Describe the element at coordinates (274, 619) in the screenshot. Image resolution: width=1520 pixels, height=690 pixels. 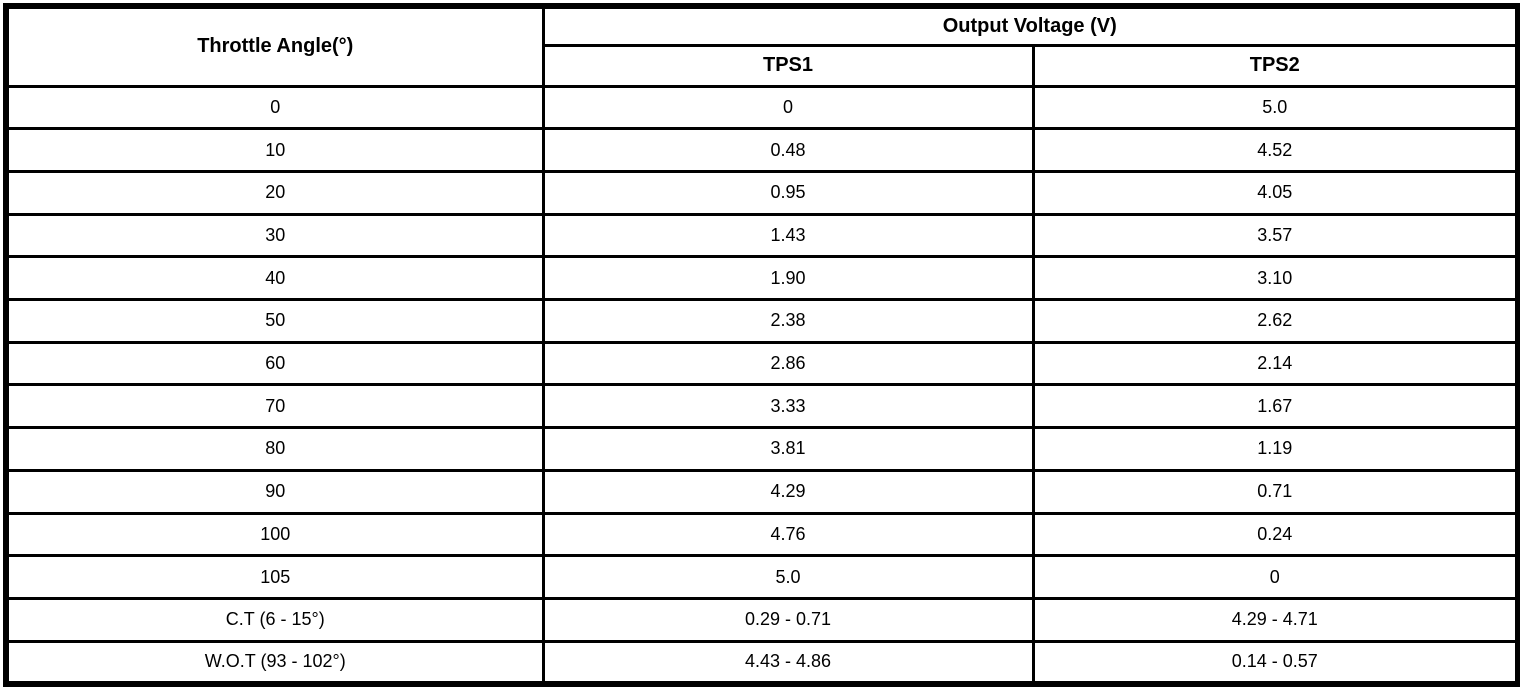
I see `throttle-angle-cell: C.T (6 - 15°)` at that location.